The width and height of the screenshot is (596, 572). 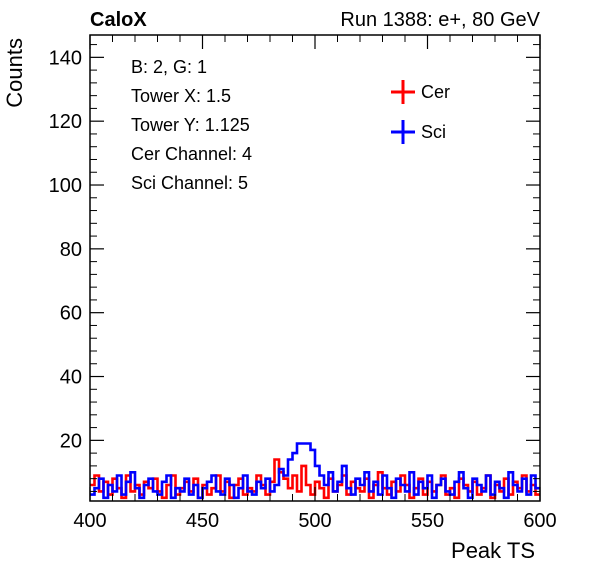 What do you see at coordinates (71, 441) in the screenshot?
I see `y-tick-label: 20` at bounding box center [71, 441].